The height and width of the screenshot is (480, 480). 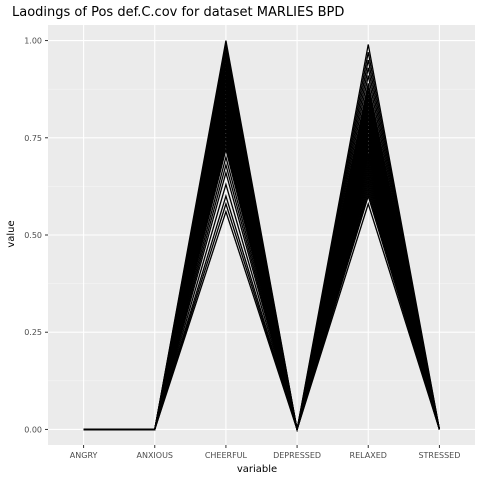 What do you see at coordinates (368, 455) in the screenshot?
I see `x-tick-label: RELAXED` at bounding box center [368, 455].